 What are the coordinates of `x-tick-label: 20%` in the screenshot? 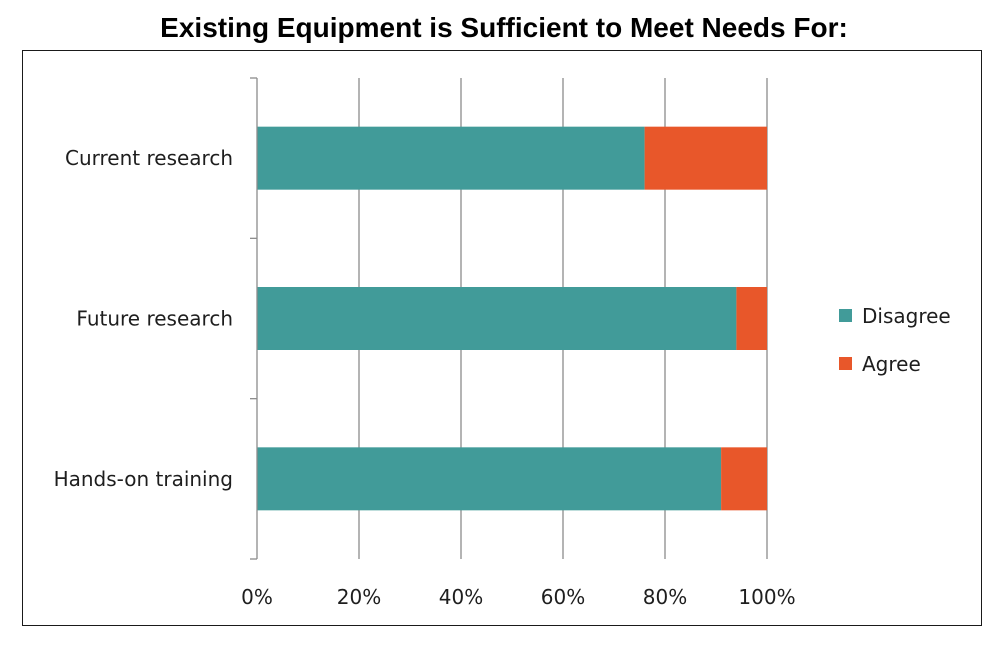 It's located at (359, 597).